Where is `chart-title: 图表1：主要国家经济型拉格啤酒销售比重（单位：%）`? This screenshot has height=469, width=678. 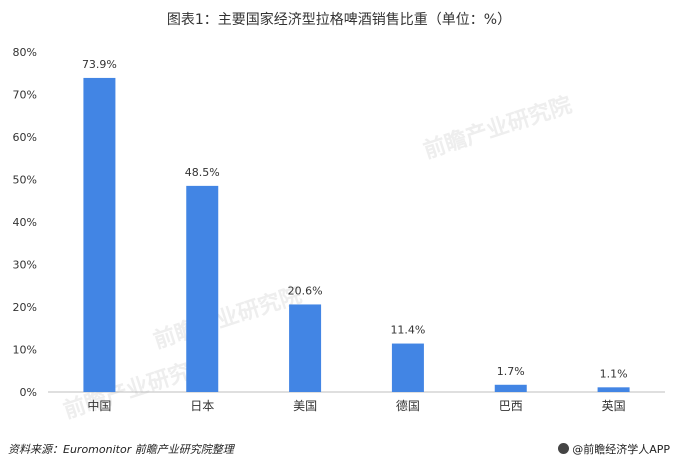 chart-title: 图表1：主要国家经济型拉格啤酒销售比重（单位：%） is located at coordinates (339, 20).